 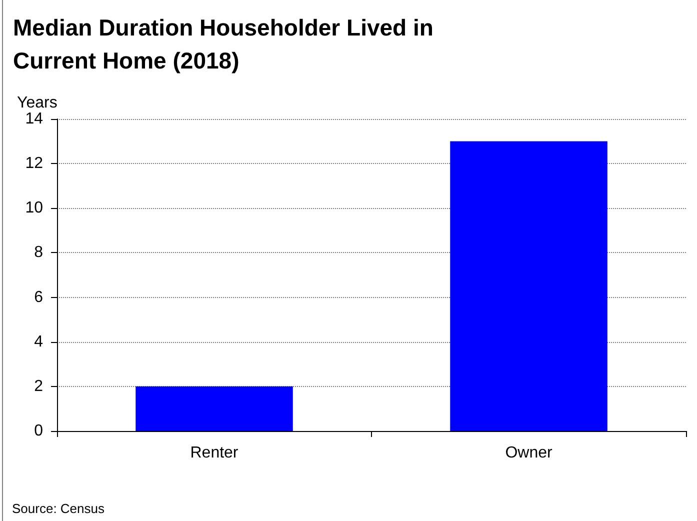 What do you see at coordinates (34, 208) in the screenshot?
I see `y-tick-label: 10` at bounding box center [34, 208].